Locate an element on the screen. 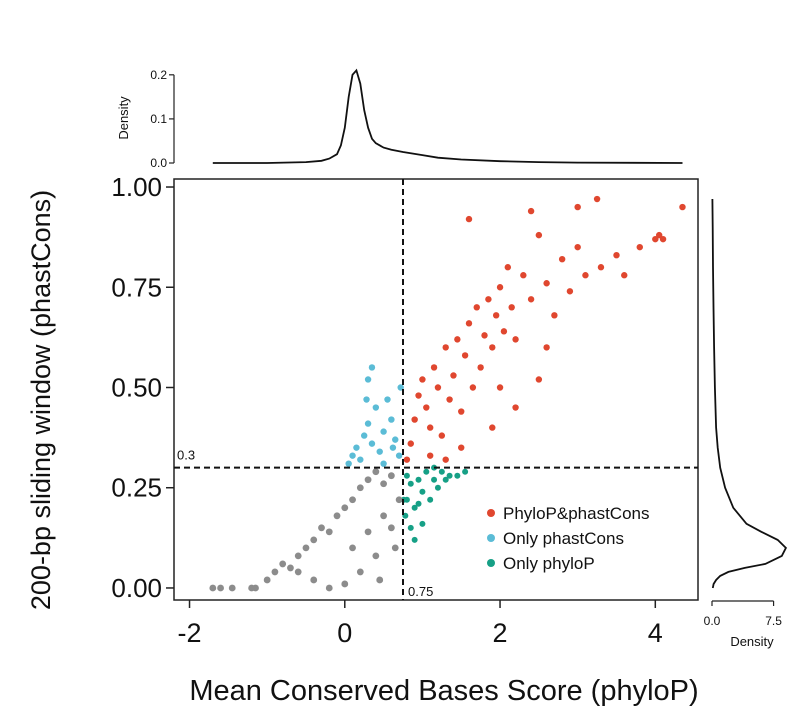 The height and width of the screenshot is (721, 791). y-tick-label: 0.25 is located at coordinates (136, 488).